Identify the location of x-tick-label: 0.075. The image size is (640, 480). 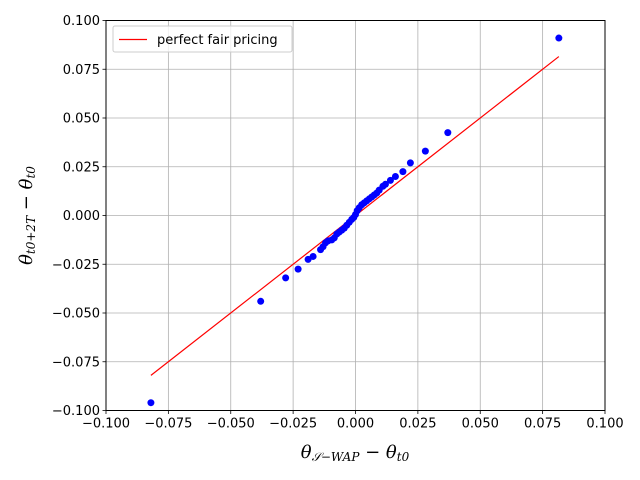
(542, 424).